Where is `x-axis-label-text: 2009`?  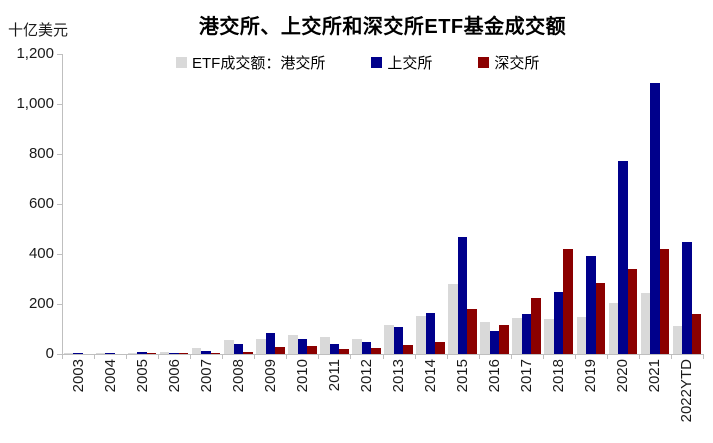 x-axis-label-text: 2009 is located at coordinates (270, 376).